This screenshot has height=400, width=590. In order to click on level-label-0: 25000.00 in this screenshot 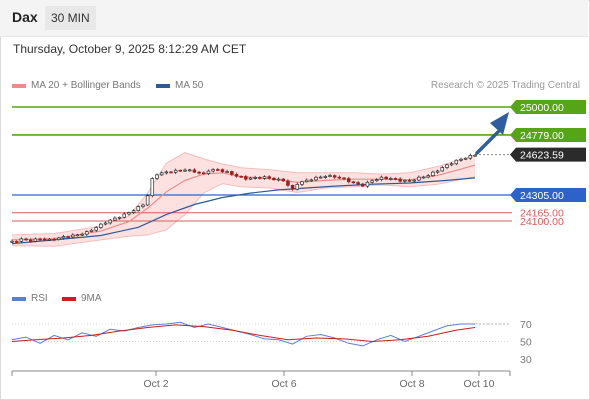, I will do `click(542, 108)`.